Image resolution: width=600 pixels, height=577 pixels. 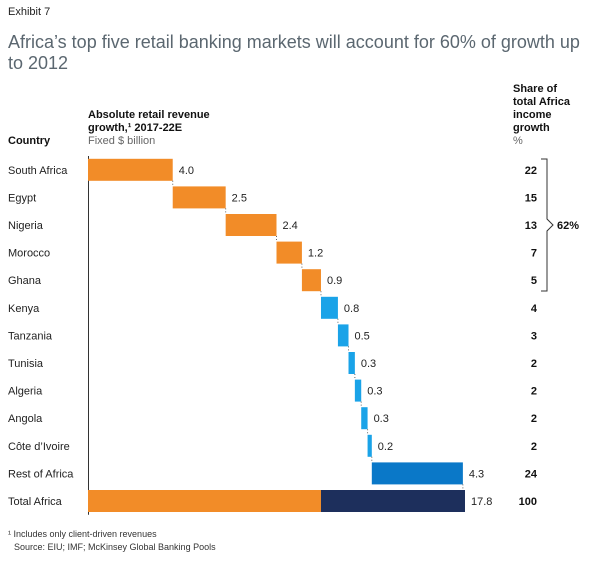 What do you see at coordinates (534, 254) in the screenshot?
I see `share-label-morocco: 7` at bounding box center [534, 254].